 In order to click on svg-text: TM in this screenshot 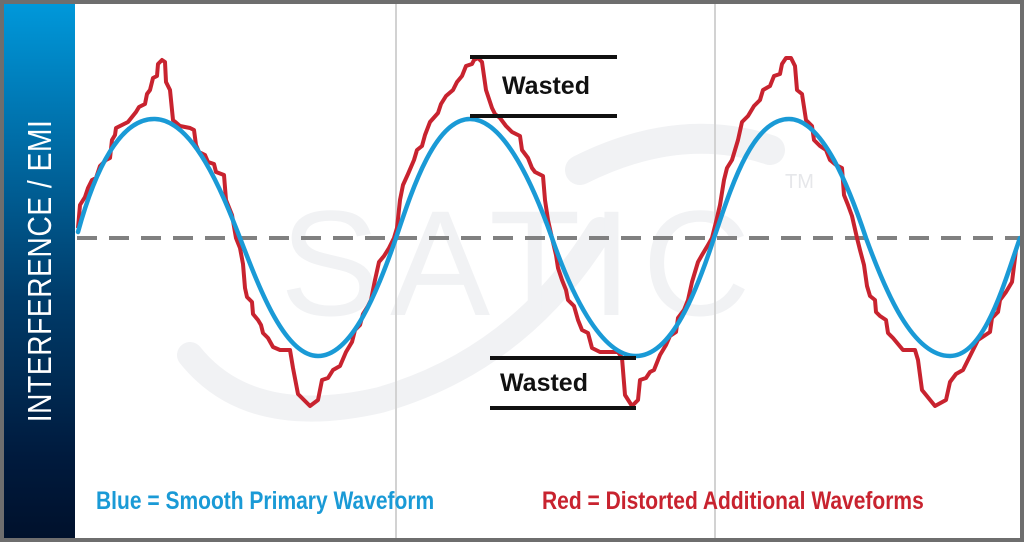, I will do `click(799, 182)`.